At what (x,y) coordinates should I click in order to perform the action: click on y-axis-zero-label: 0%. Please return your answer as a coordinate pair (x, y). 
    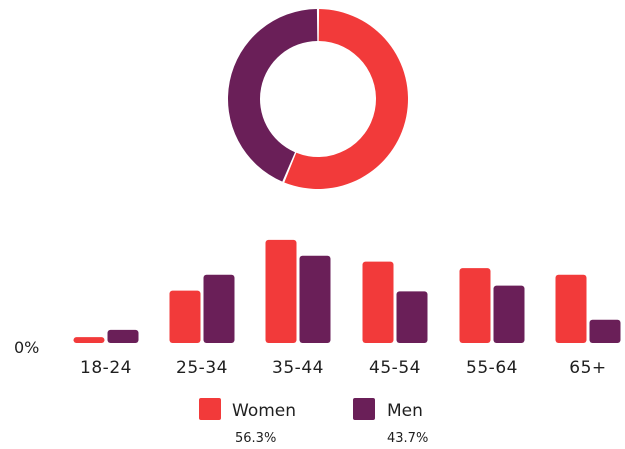
    Looking at the image, I should click on (26, 347).